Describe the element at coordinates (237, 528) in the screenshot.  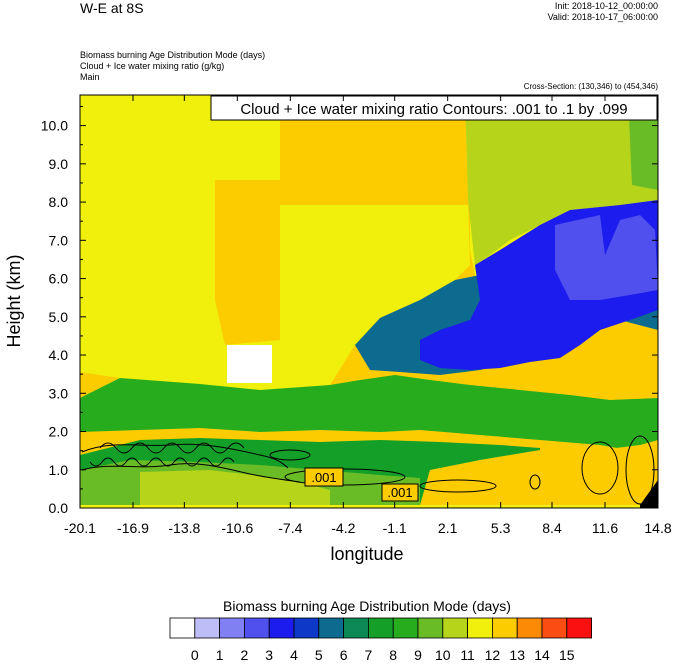
I see `x-tick-label: -10.6` at that location.